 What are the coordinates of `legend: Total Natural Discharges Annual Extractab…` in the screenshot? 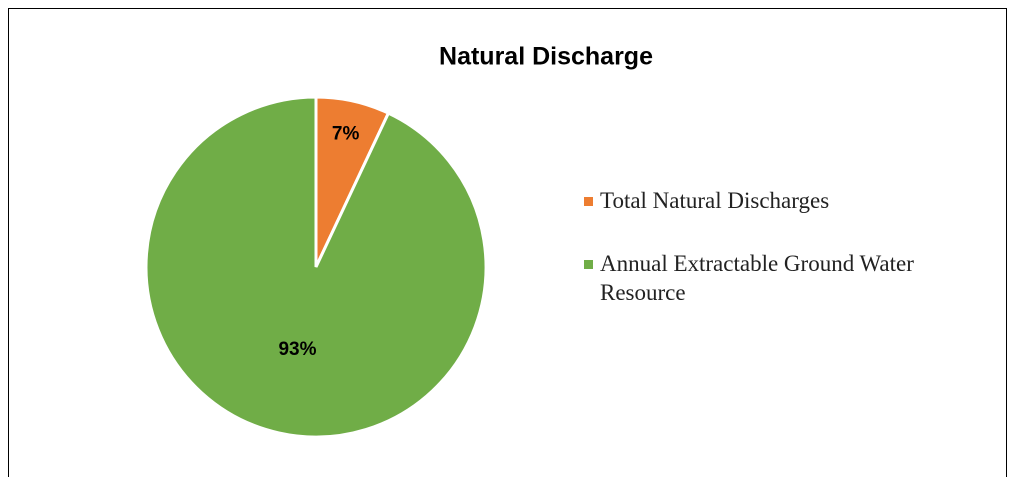 It's located at (754, 263).